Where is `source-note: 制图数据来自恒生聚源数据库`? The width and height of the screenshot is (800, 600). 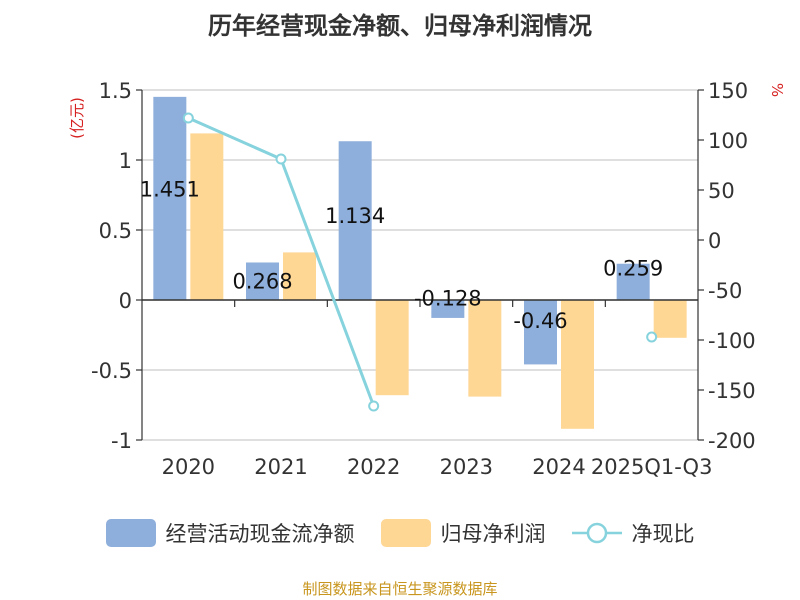
source-note: 制图数据来自恒生聚源数据库 is located at coordinates (400, 589).